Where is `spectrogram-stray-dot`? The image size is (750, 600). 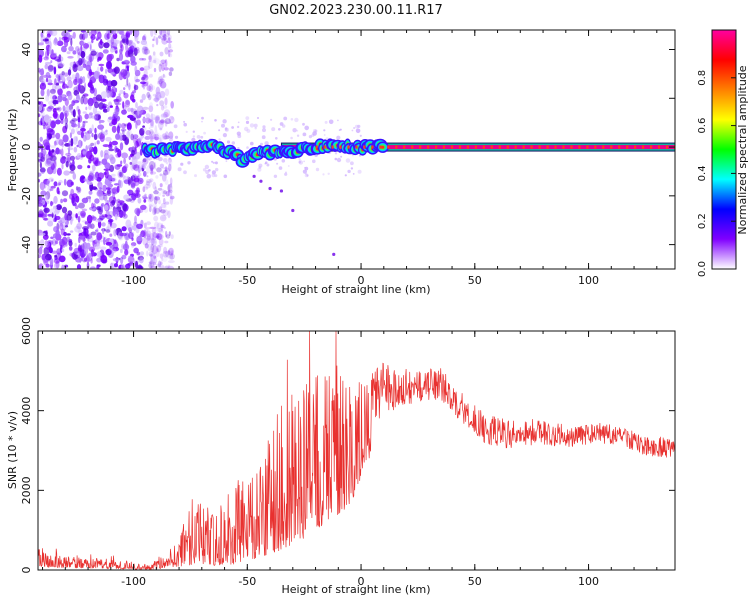
spectrogram-stray-dot is located at coordinates (261, 181).